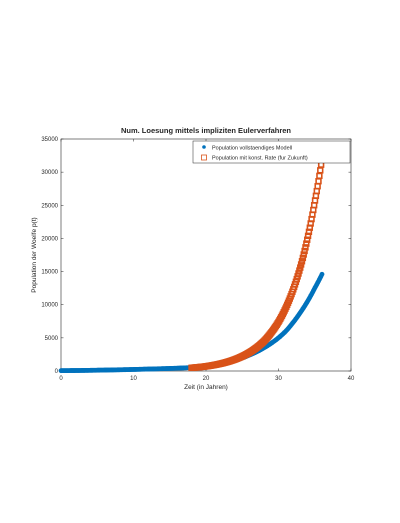 The image size is (400, 523). What do you see at coordinates (49, 306) in the screenshot?
I see `y-tick-label: 10000` at bounding box center [49, 306].